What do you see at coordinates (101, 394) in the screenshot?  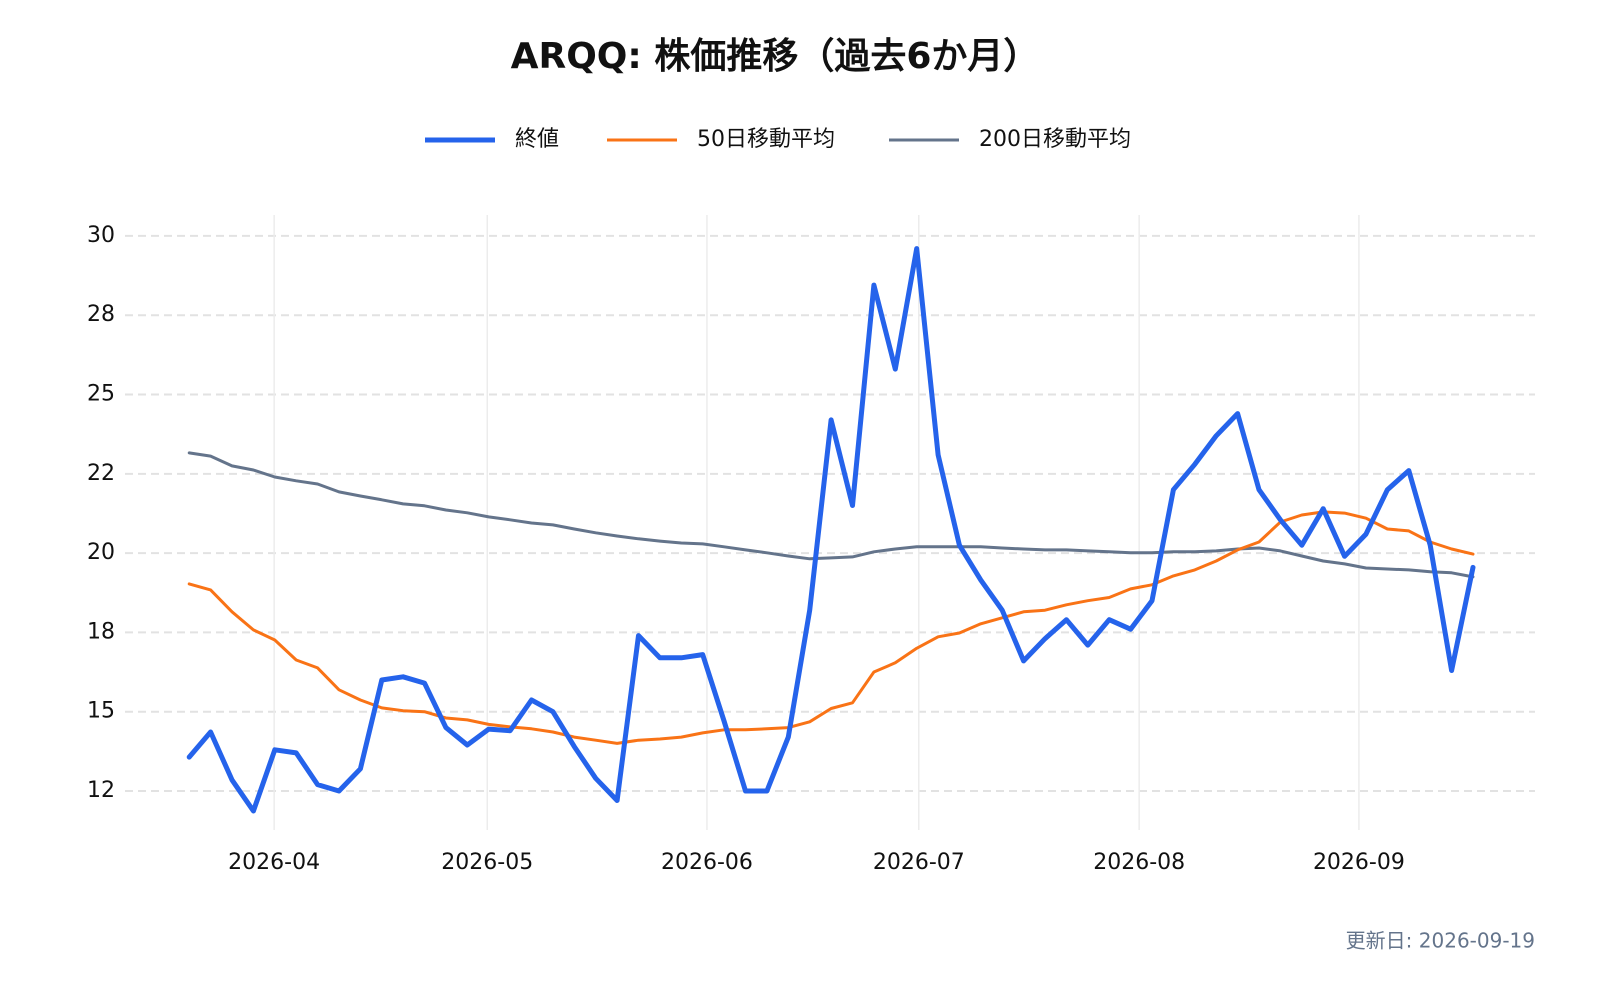 I see `y-tick-label: 25` at bounding box center [101, 394].